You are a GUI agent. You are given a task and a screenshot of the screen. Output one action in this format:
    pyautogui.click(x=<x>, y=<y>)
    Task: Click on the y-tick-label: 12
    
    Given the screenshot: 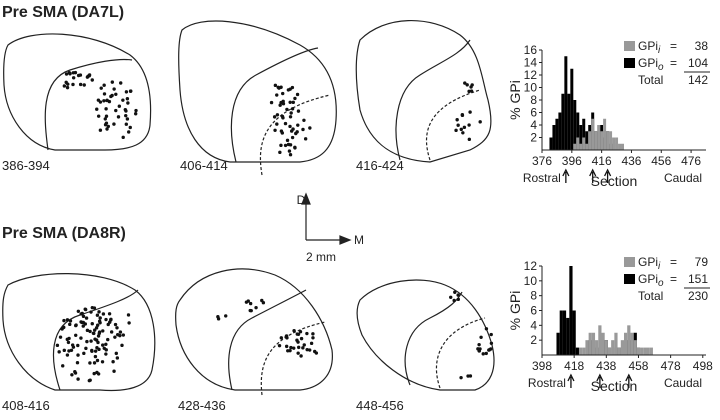 What is the action you would take?
    pyautogui.click(x=531, y=266)
    